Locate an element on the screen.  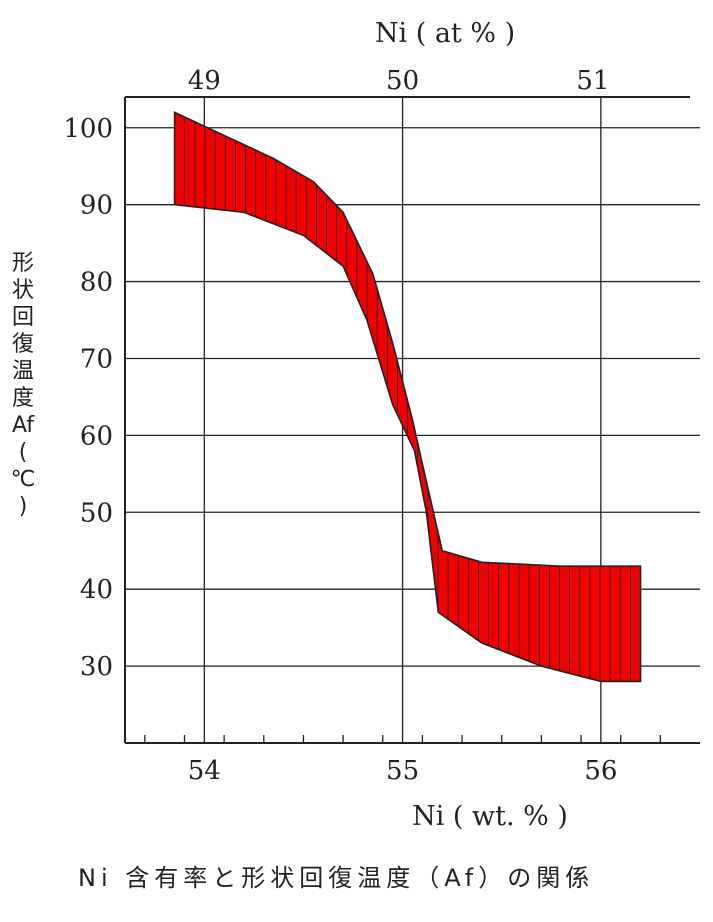
y-tick-label: 80 is located at coordinates (96, 283).